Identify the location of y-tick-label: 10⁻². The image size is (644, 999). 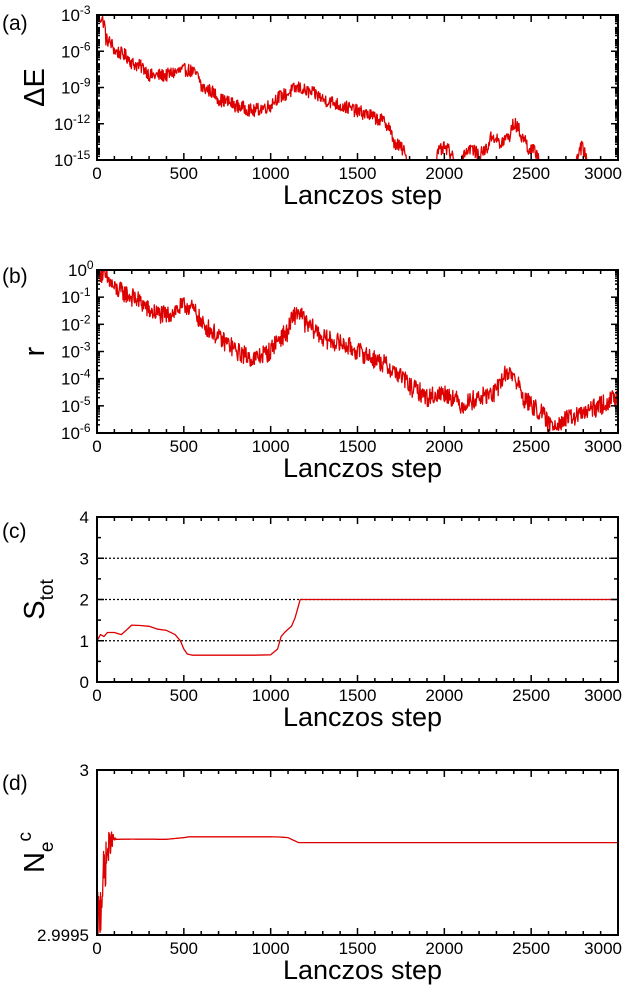
(76, 323).